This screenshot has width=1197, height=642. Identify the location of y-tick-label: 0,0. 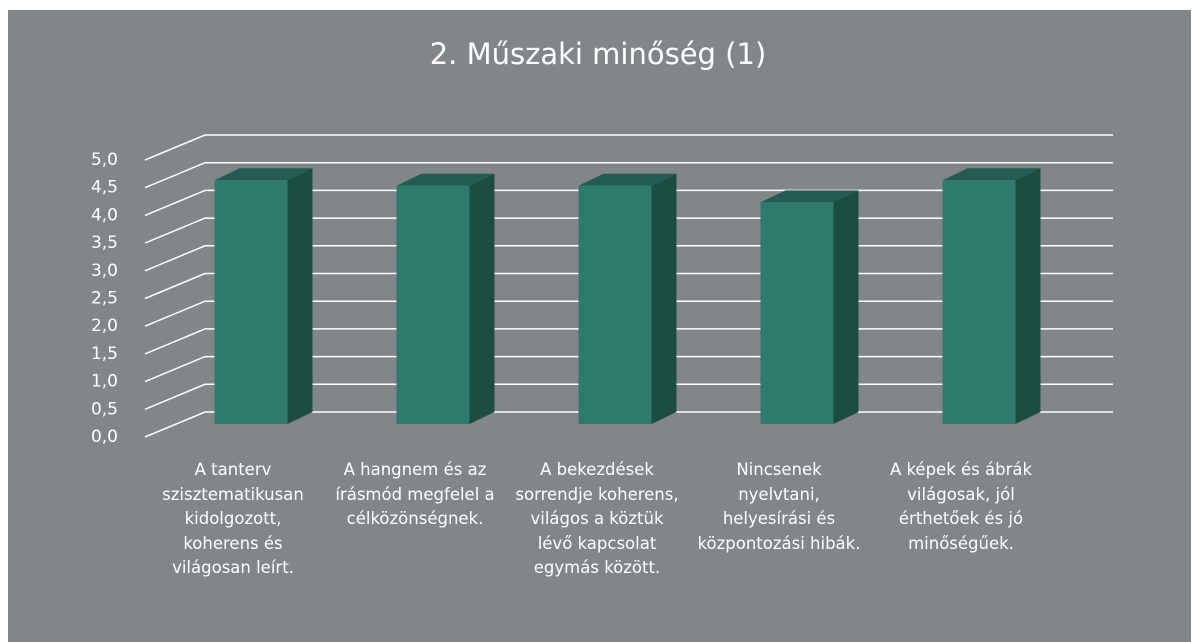
(104, 437).